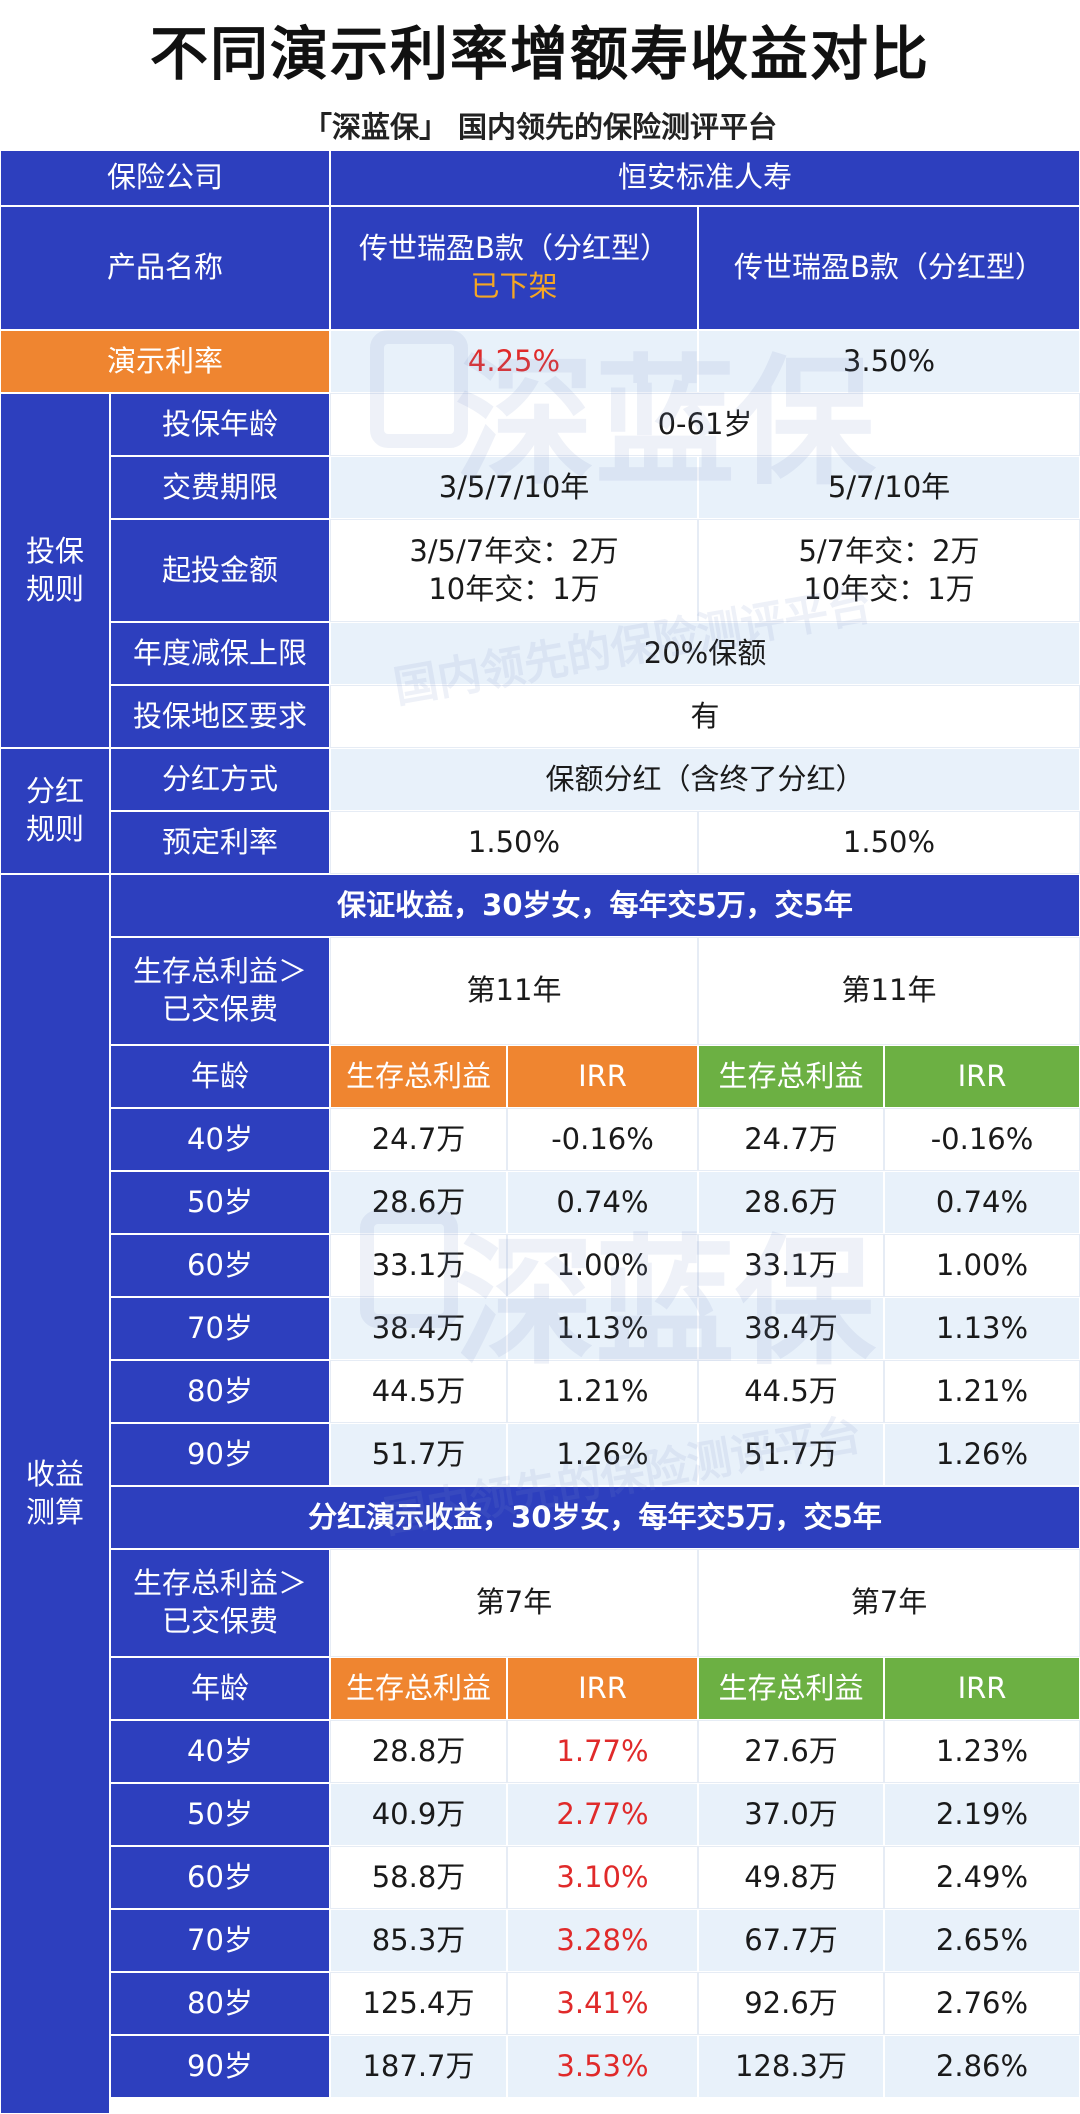 The image size is (1080, 2114). I want to click on table-row-b-irr: 1.26%, so click(982, 1454).